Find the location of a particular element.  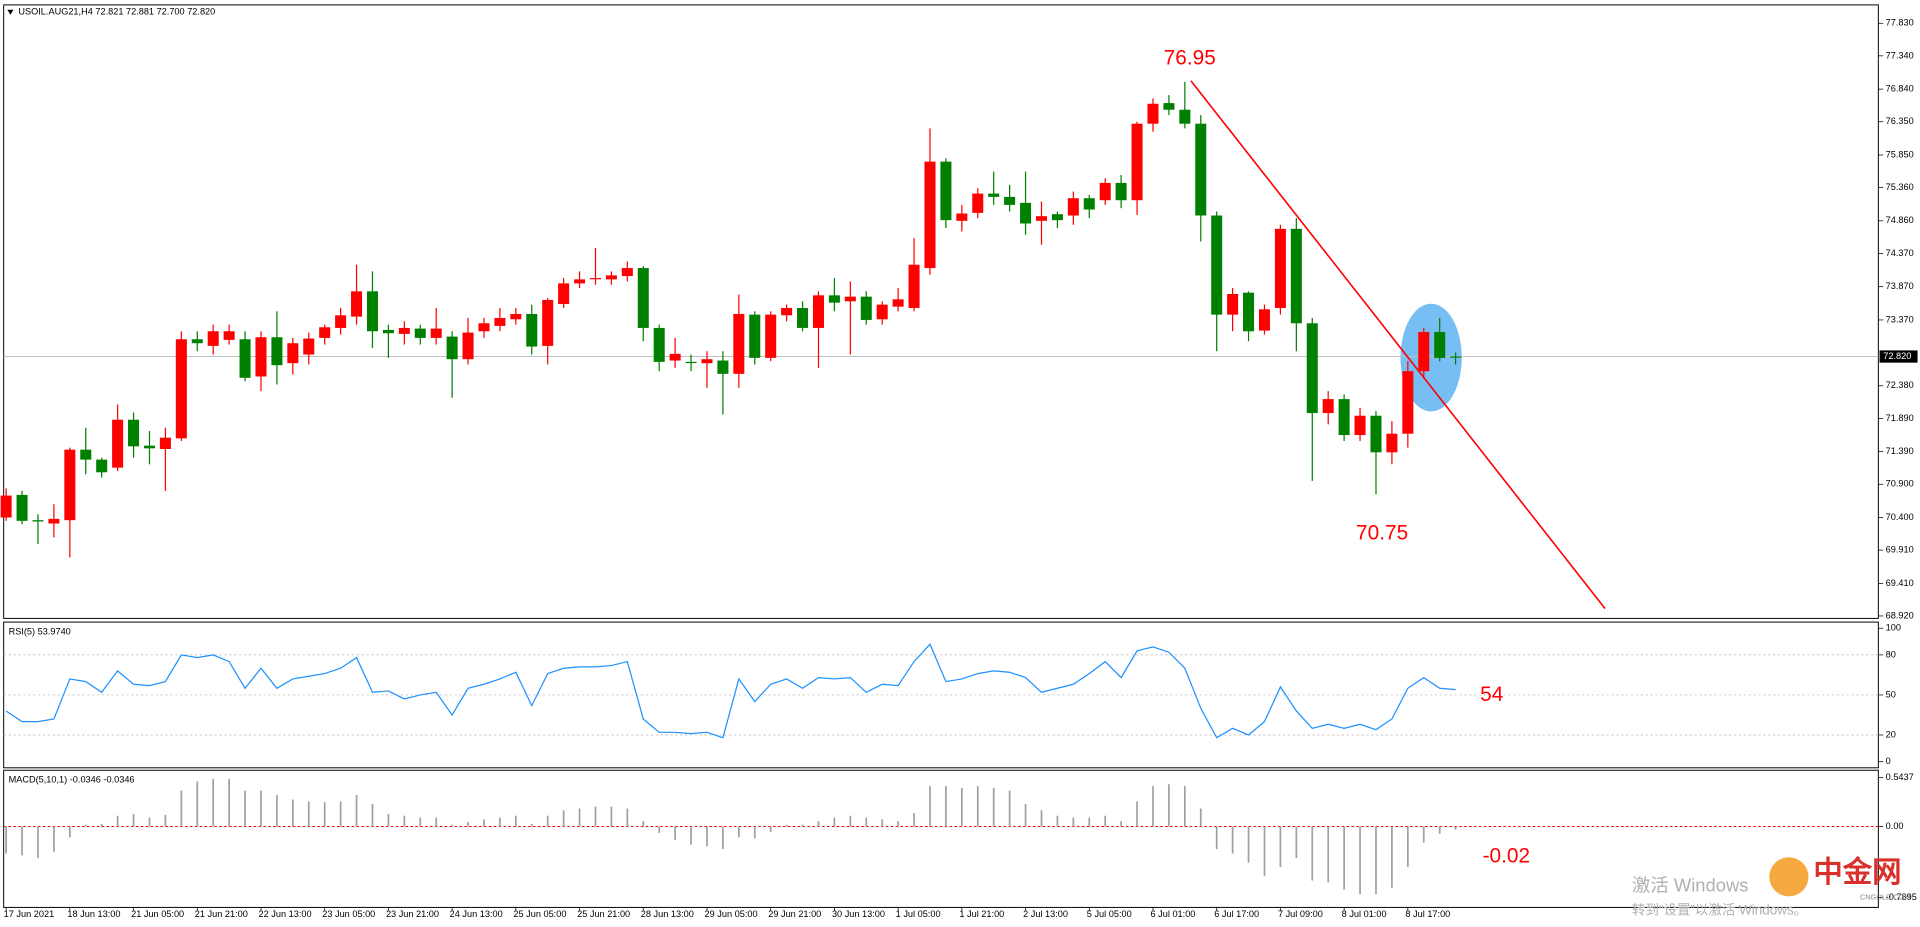

y-tick-label: 75.360 is located at coordinates (1900, 187).